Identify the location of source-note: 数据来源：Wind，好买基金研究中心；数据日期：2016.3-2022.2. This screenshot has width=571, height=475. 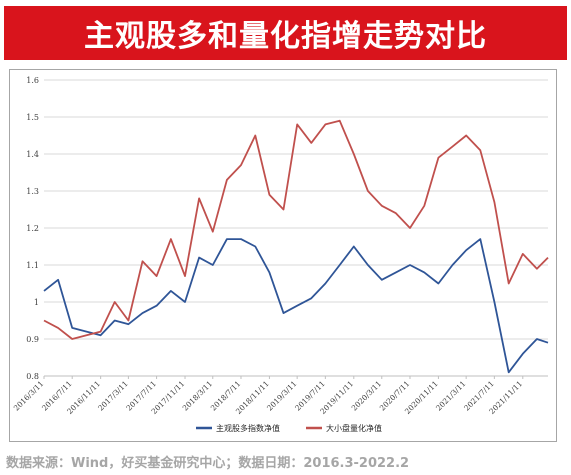
(208, 463).